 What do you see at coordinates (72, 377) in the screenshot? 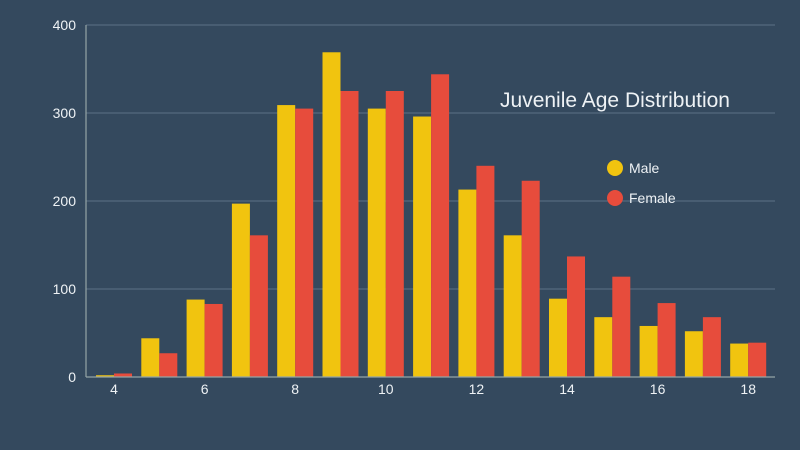
I see `y-tick-label: 0` at bounding box center [72, 377].